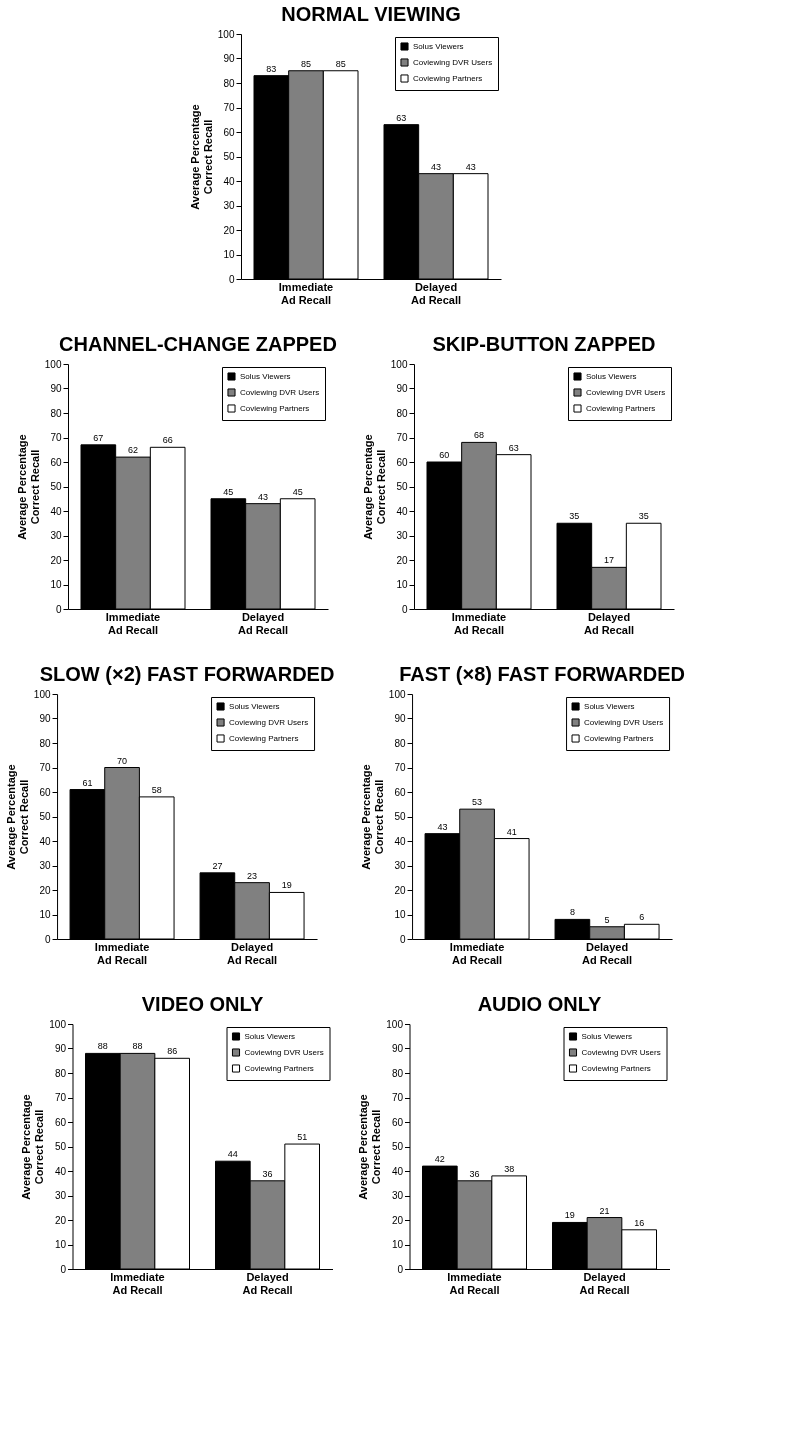 This screenshot has width=795, height=1450. I want to click on data-label: 70, so click(122, 760).